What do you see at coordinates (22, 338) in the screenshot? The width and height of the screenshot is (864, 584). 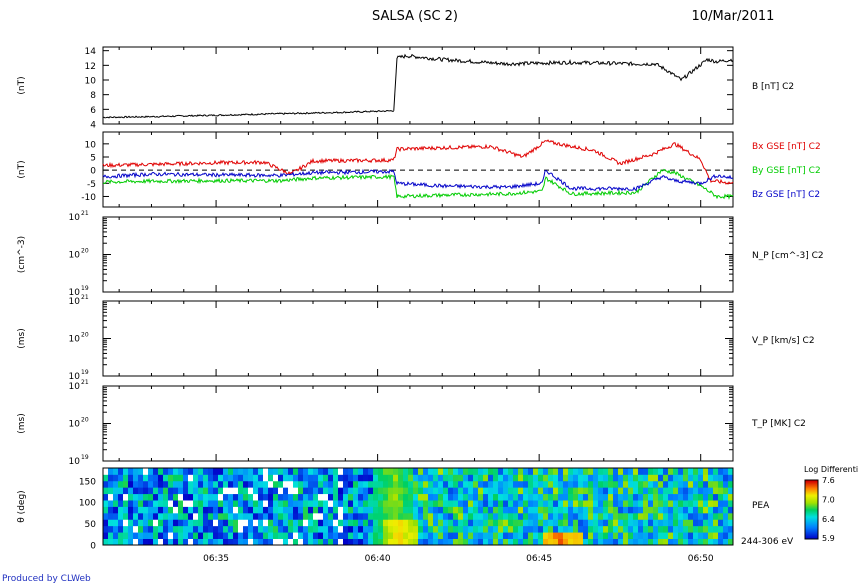 I see `y-axis-label: (ms)` at bounding box center [22, 338].